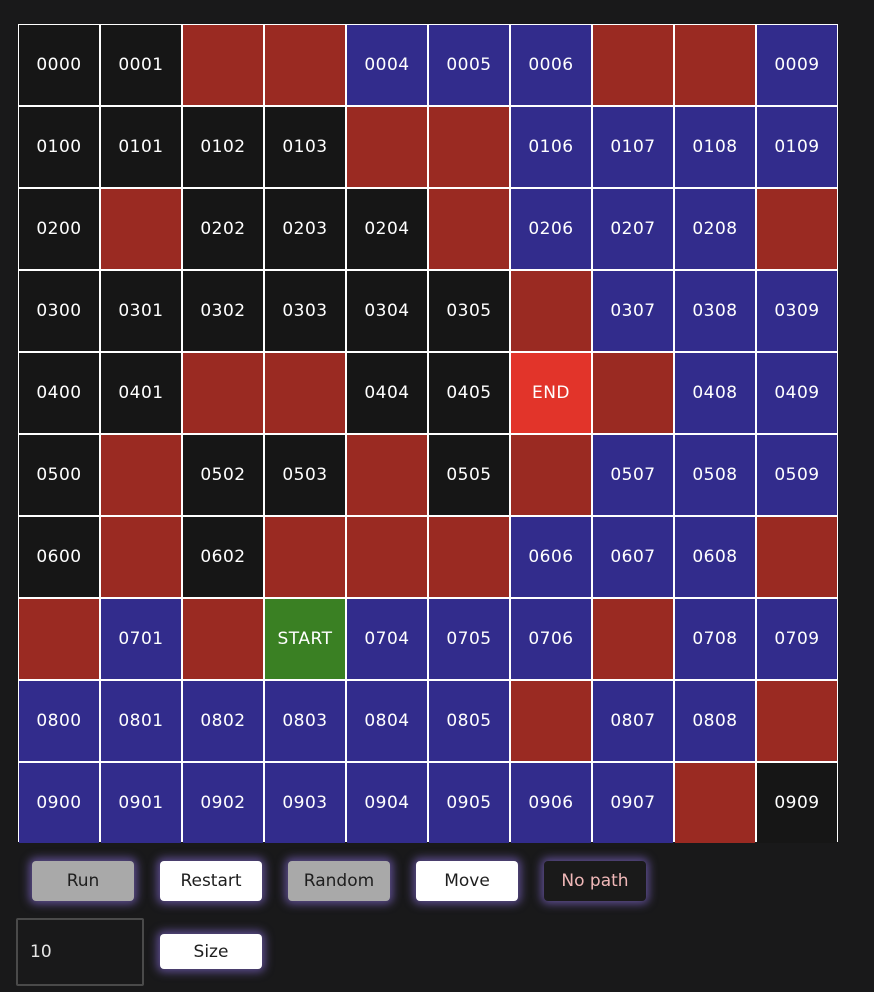 The height and width of the screenshot is (992, 874). What do you see at coordinates (387, 65) in the screenshot?
I see `grid-cell: 0004` at bounding box center [387, 65].